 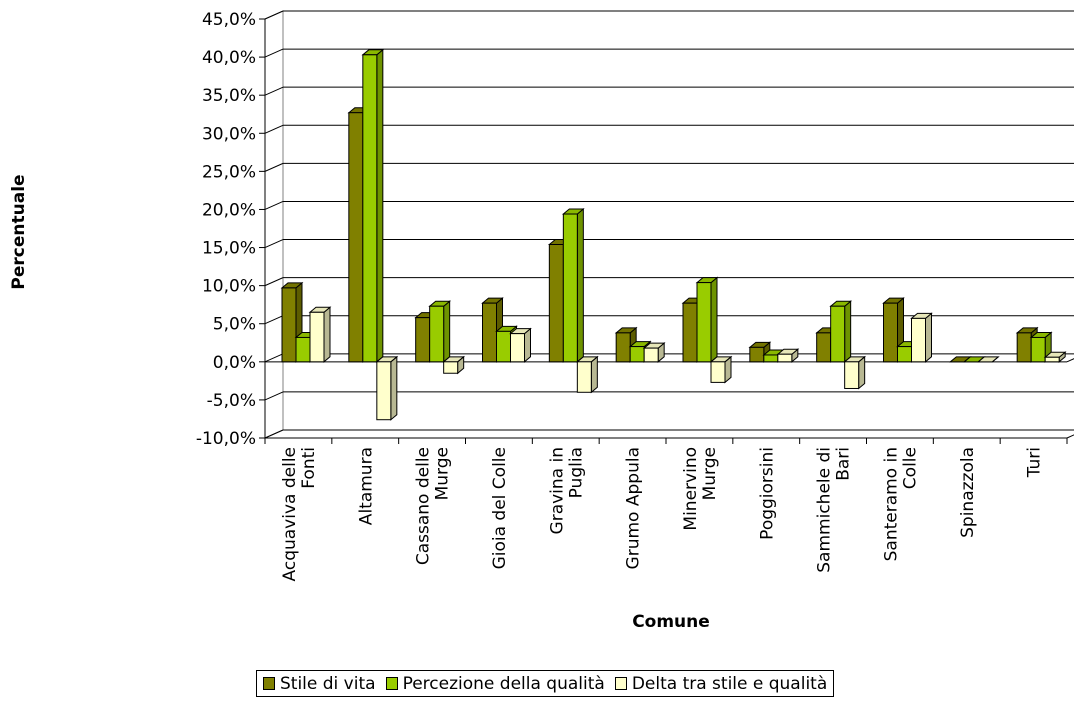 I want to click on x-tick-label: MinervinoMurge, so click(x=700, y=489).